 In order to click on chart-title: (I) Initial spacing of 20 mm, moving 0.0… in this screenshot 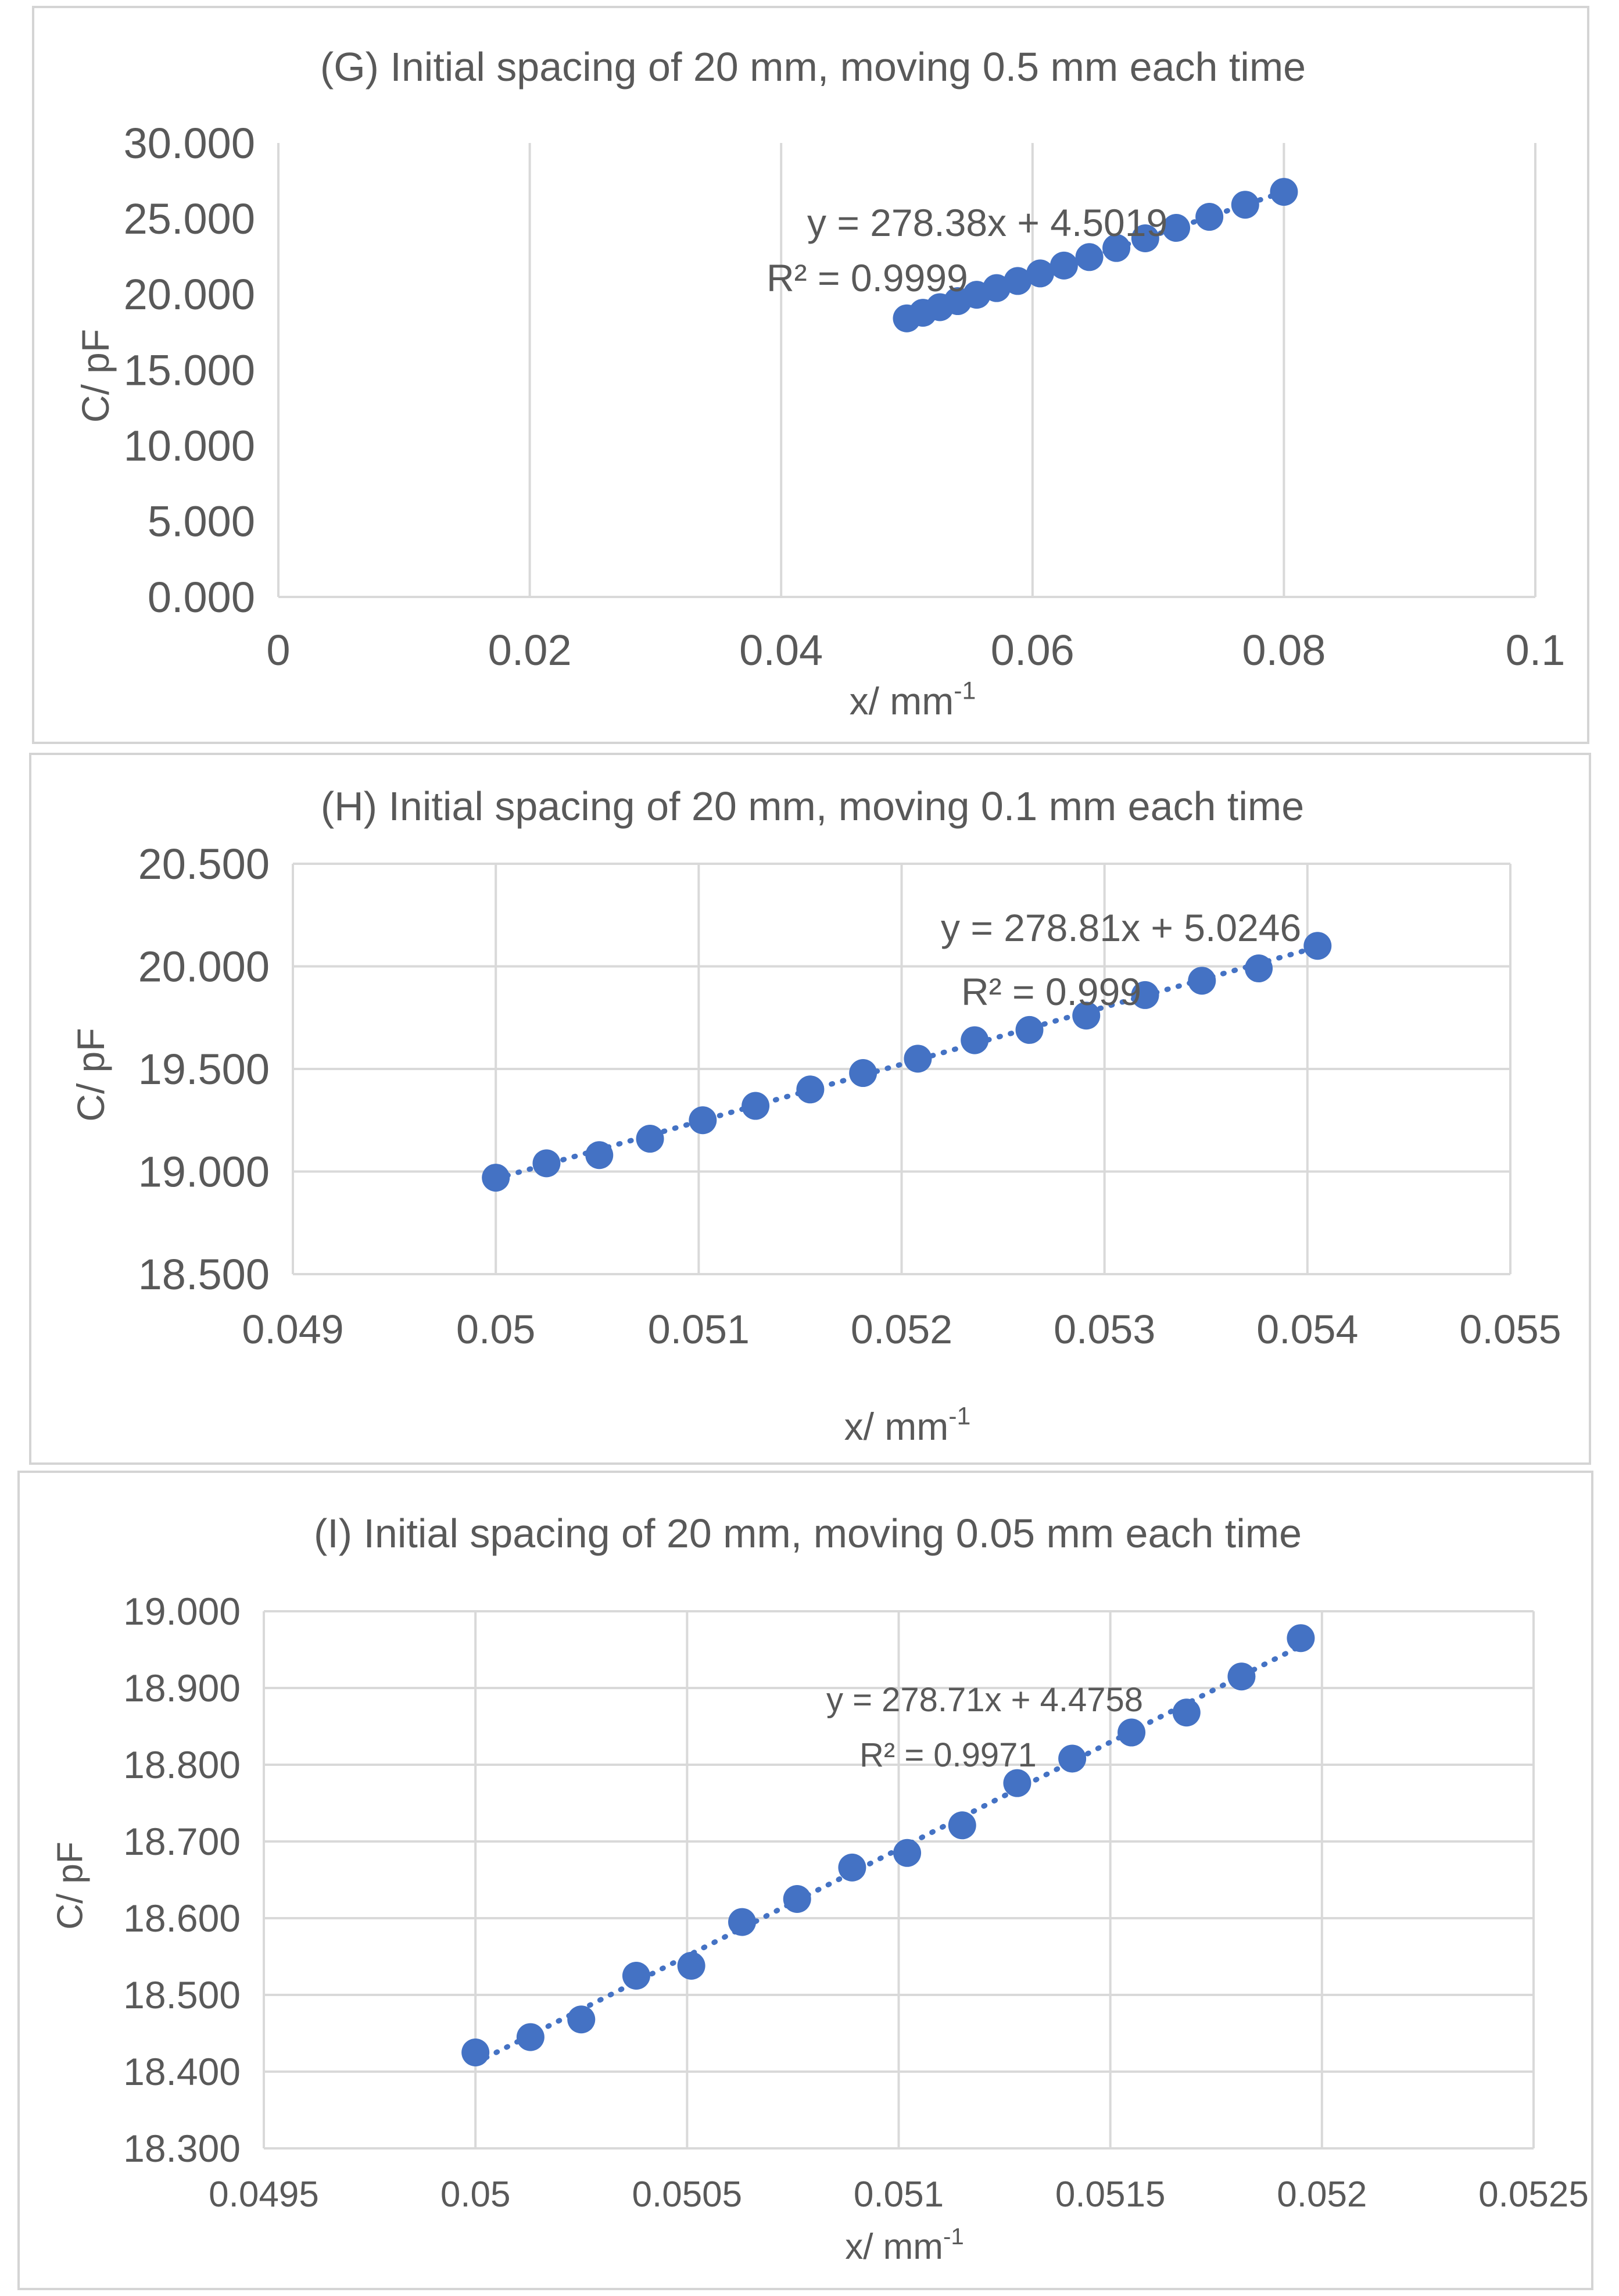, I will do `click(808, 1533)`.